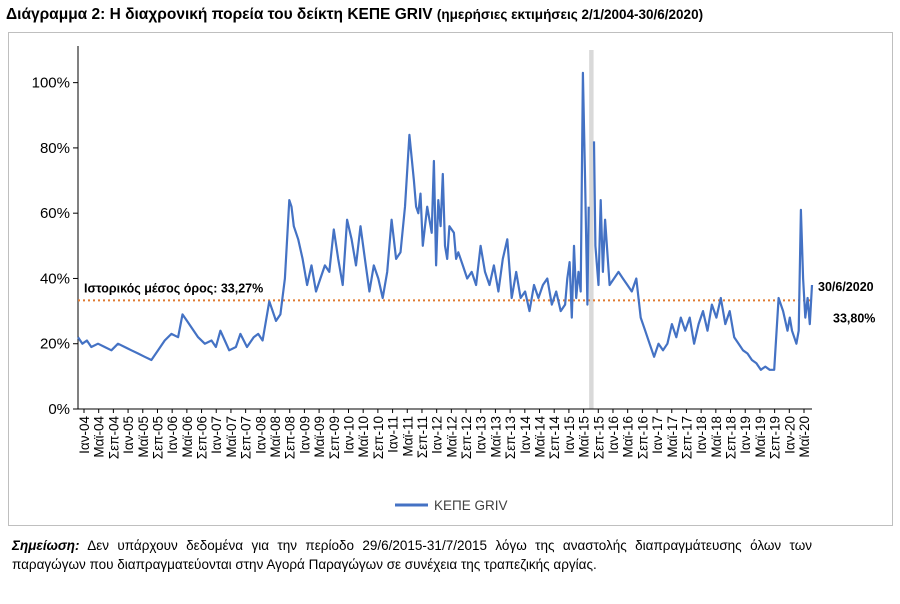  I want to click on x-tick-label: Ιαν-18, so click(701, 435).